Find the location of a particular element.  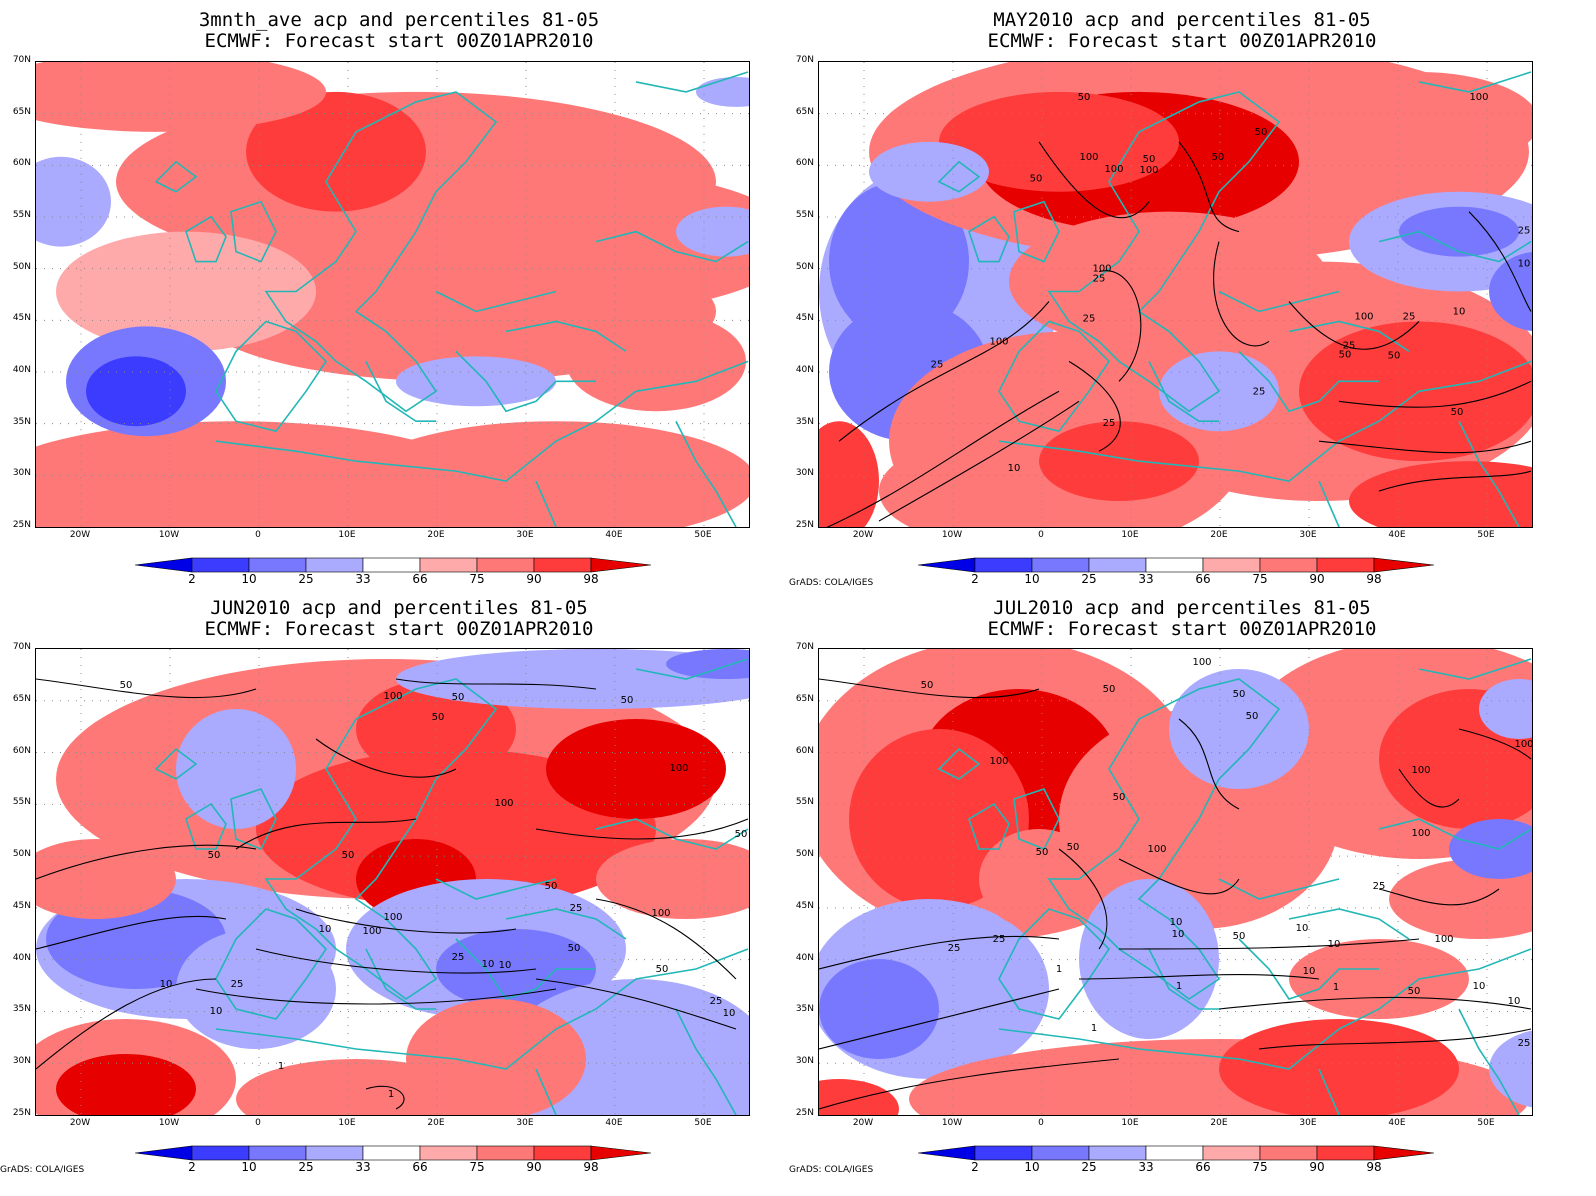

contour-label: 1 is located at coordinates (391, 1094).